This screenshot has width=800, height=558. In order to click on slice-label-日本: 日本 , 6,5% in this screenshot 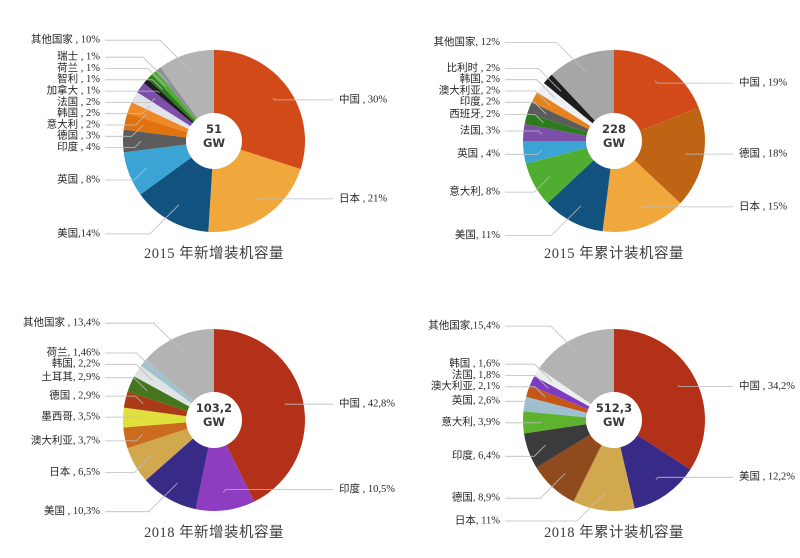, I will do `click(74, 471)`.